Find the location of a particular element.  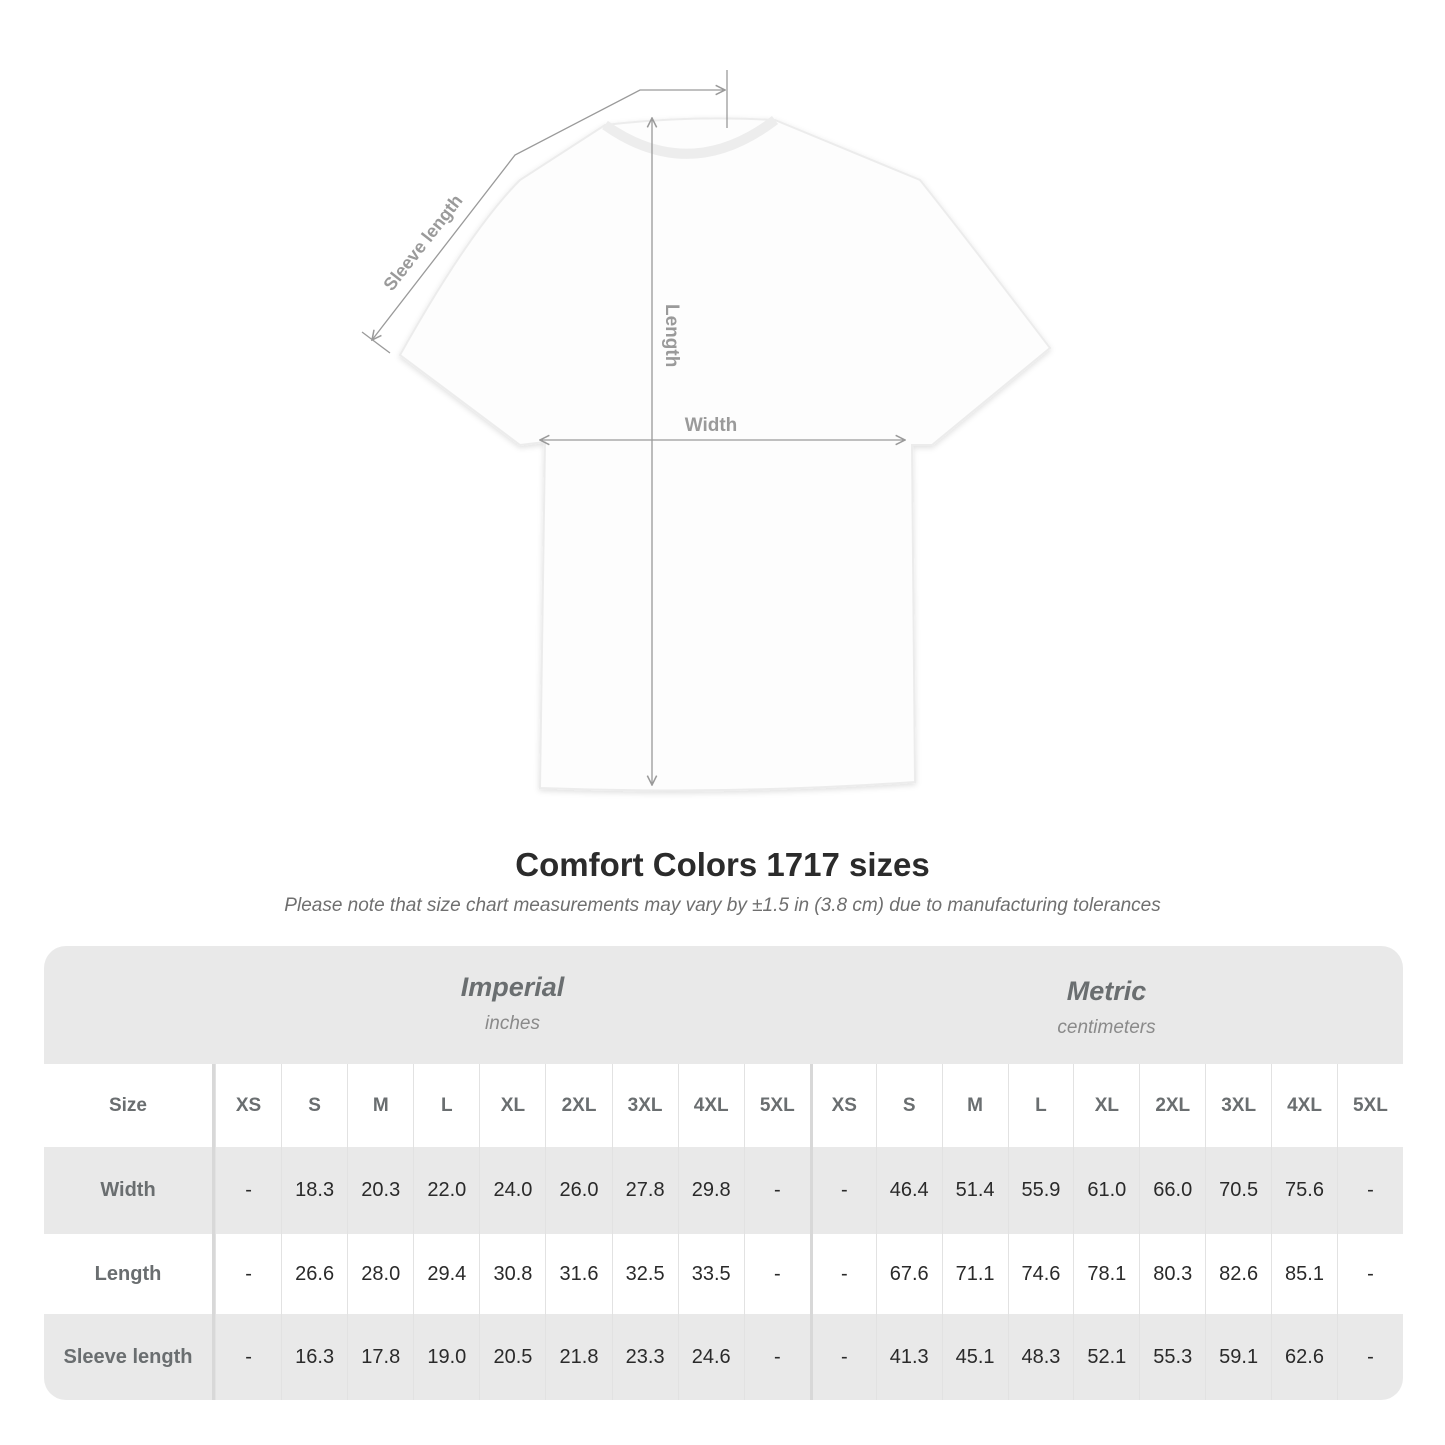

table-cell: 27.8 is located at coordinates (644, 1190).